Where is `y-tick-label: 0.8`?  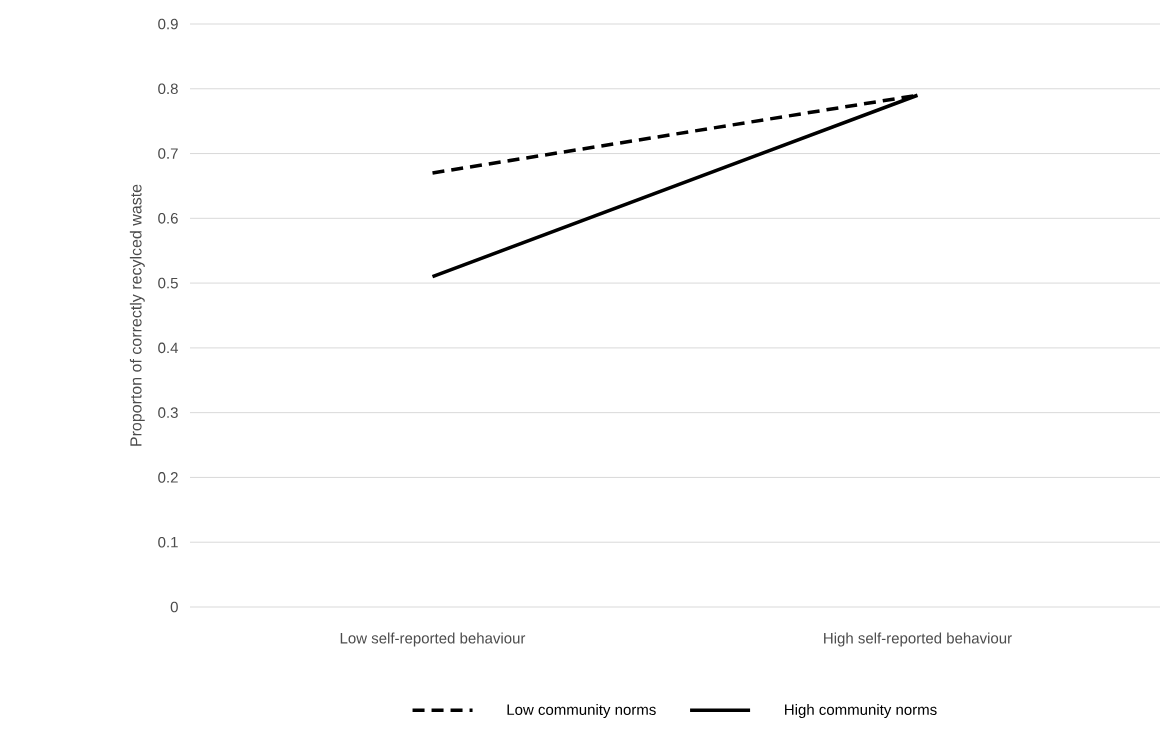
y-tick-label: 0.8 is located at coordinates (168, 89).